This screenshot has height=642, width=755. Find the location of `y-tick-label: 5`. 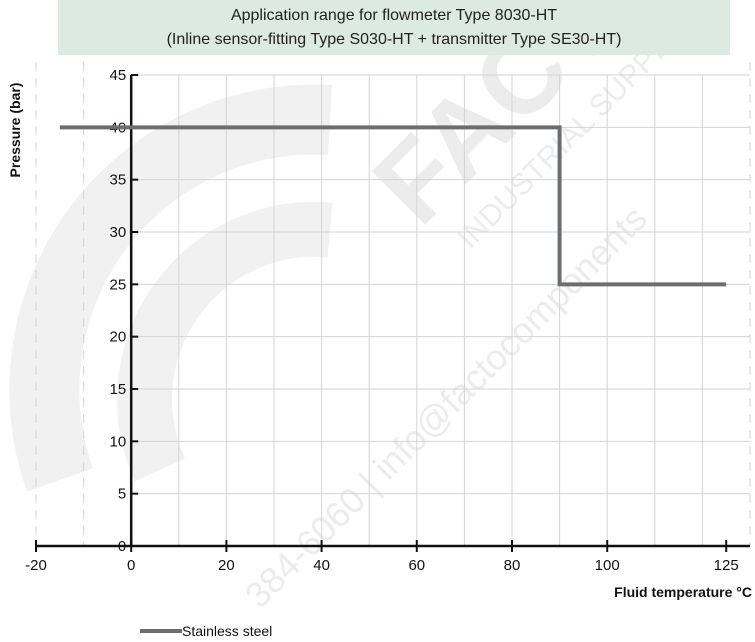

y-tick-label: 5 is located at coordinates (122, 494).